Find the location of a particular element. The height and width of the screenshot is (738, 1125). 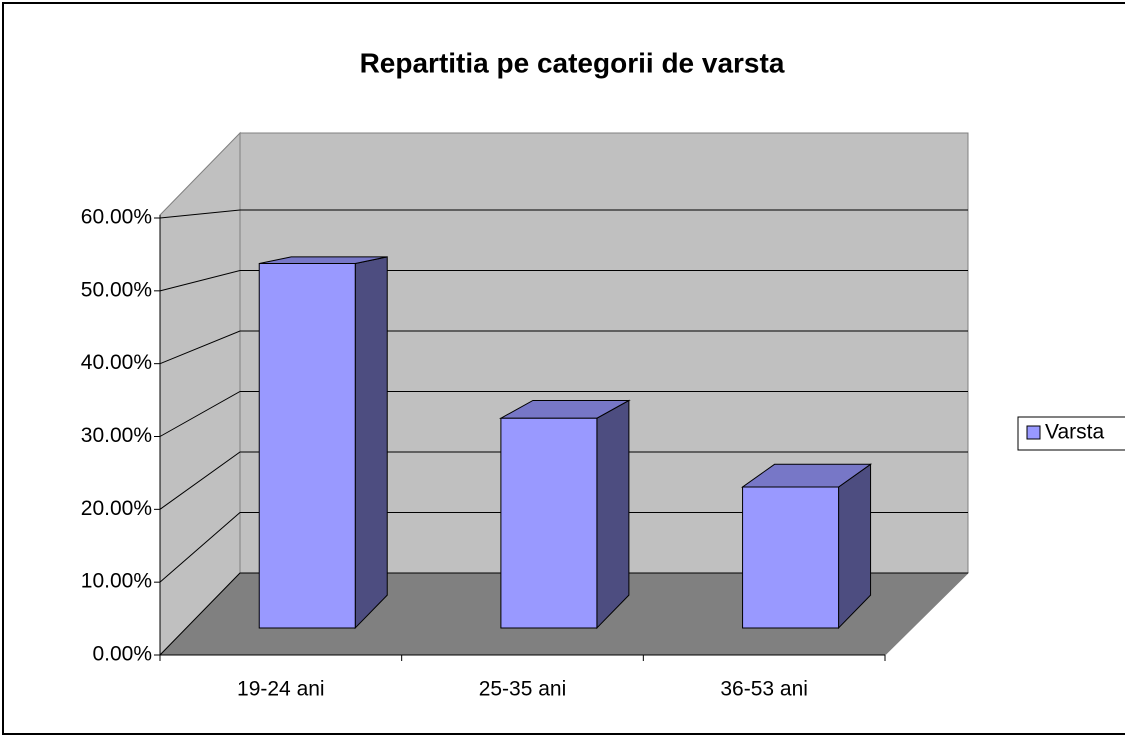

chart-title: Repartitia pe categorii de varsta is located at coordinates (572, 62).